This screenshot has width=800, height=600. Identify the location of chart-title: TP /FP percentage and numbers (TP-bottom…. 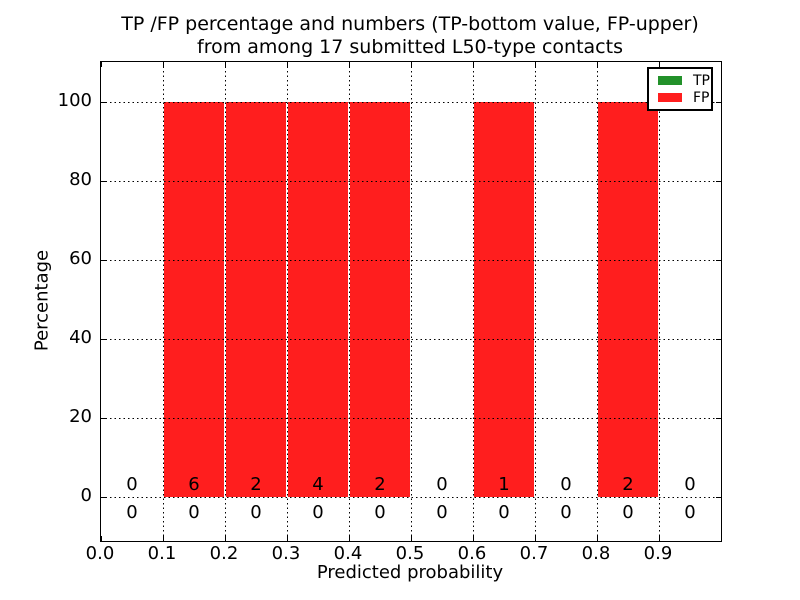
(410, 36).